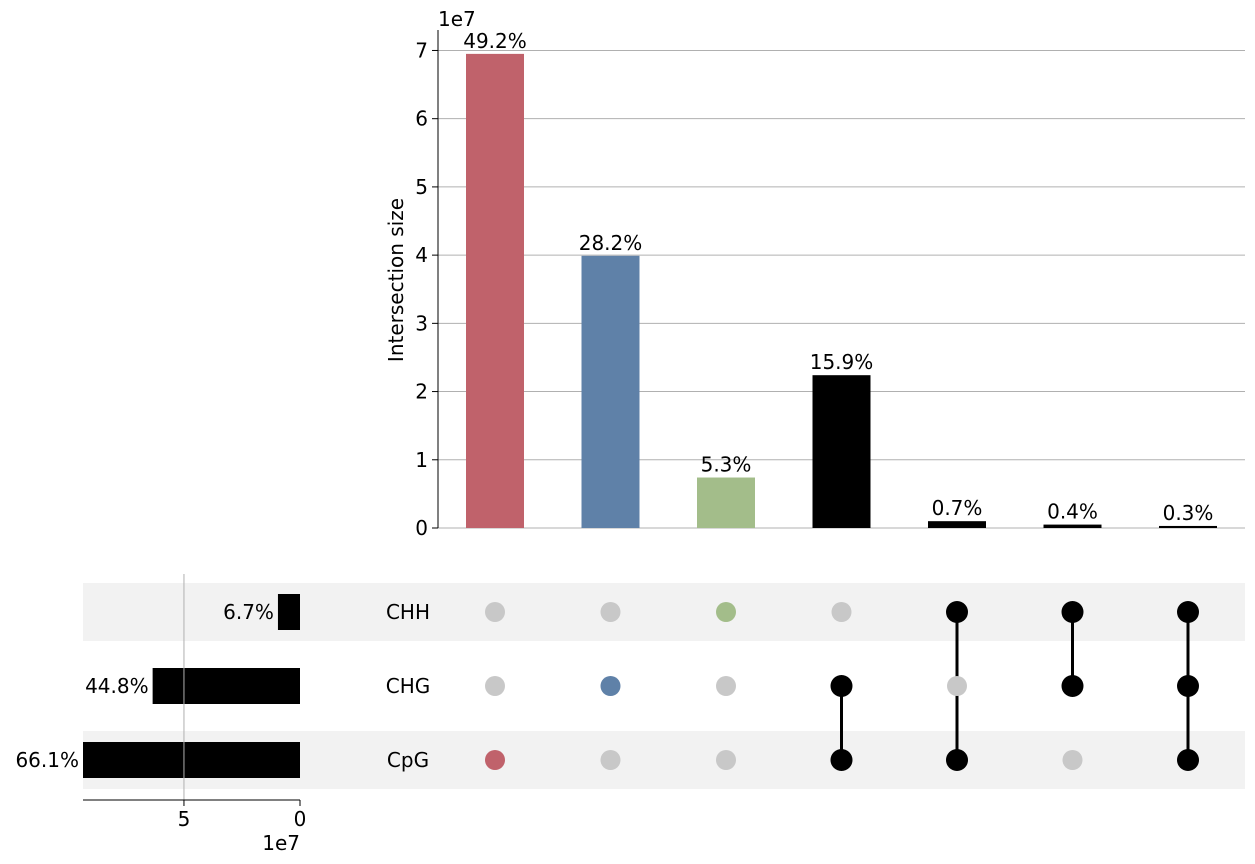 The image size is (1255, 864). I want to click on intersection-bar-label: 15.9%, so click(842, 362).